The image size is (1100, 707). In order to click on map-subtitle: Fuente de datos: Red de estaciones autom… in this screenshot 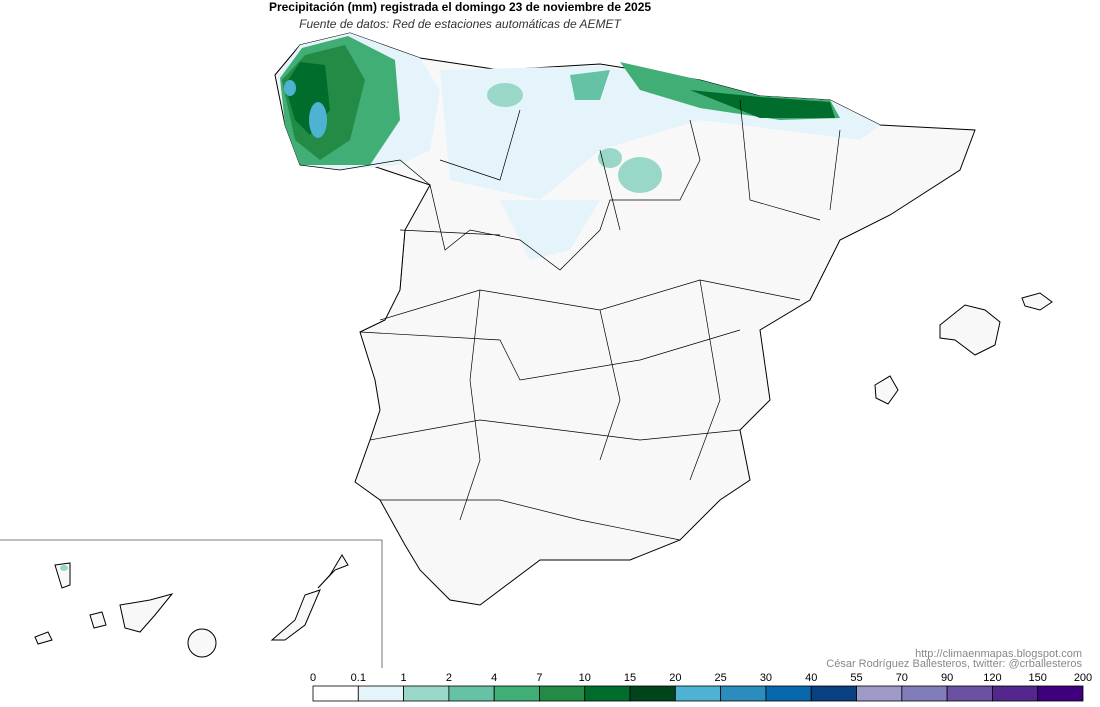, I will do `click(460, 24)`.